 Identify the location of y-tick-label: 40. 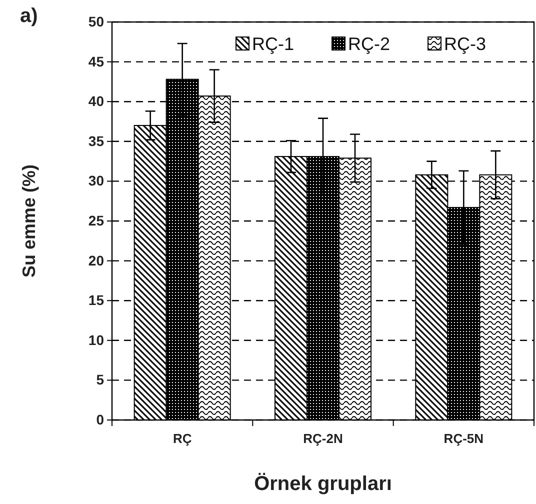
(96, 101).